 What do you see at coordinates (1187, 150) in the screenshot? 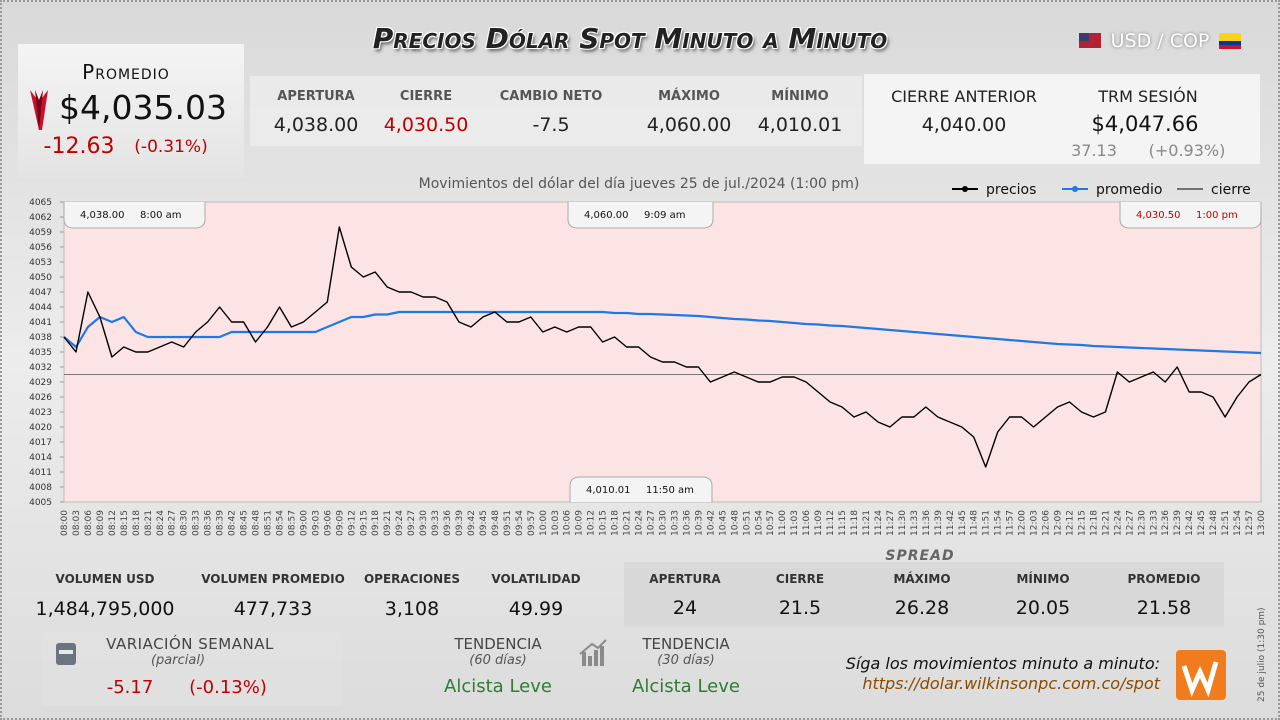
I see `trm-change-pct: (+0.93%)` at bounding box center [1187, 150].